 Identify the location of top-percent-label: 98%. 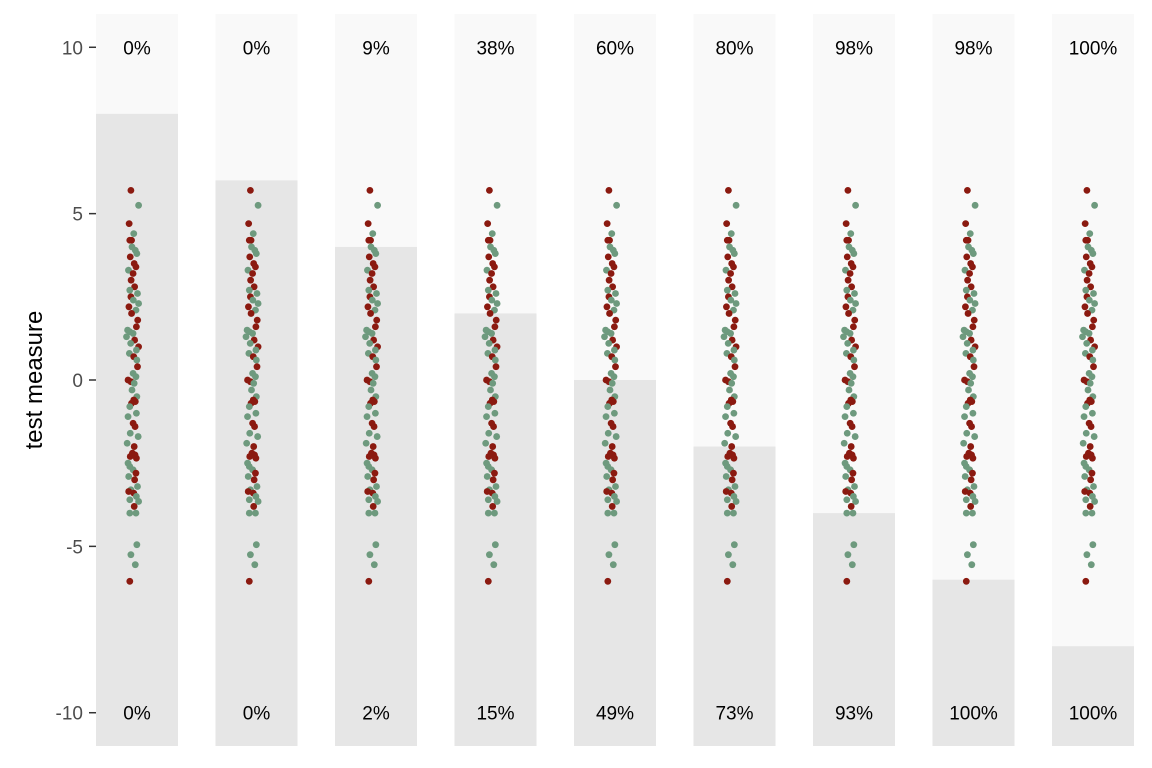
(973, 48).